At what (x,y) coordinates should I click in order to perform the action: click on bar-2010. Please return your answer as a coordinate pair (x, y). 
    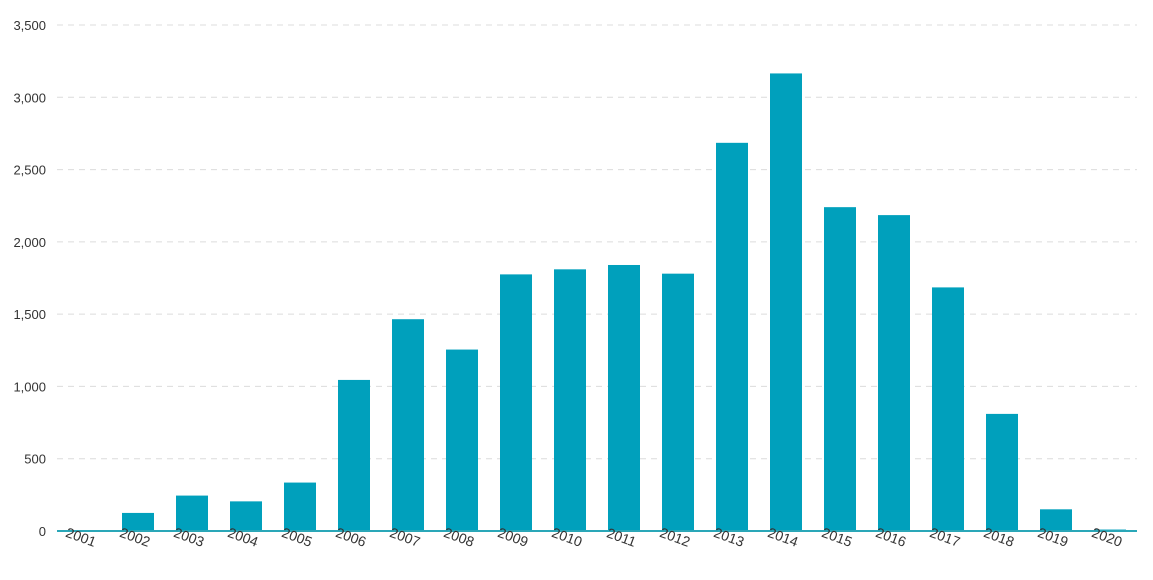
    Looking at the image, I should click on (570, 400).